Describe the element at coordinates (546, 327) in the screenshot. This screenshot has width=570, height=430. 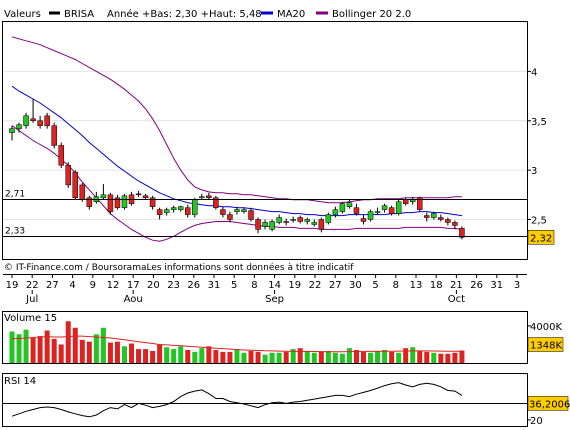
I see `volume-y-tick-label: 4000K` at that location.